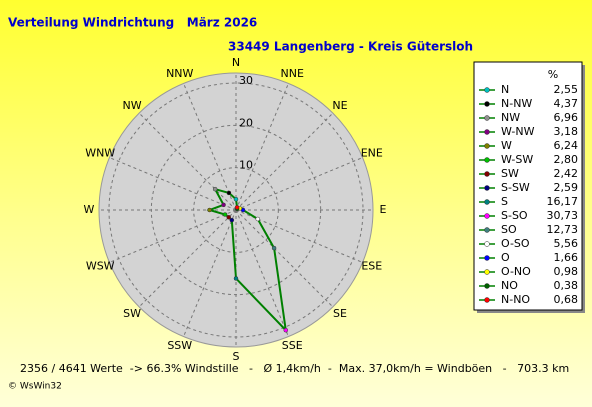 The height and width of the screenshot is (407, 592). Describe the element at coordinates (566, 117) in the screenshot. I see `legend-value: 6,96` at that location.